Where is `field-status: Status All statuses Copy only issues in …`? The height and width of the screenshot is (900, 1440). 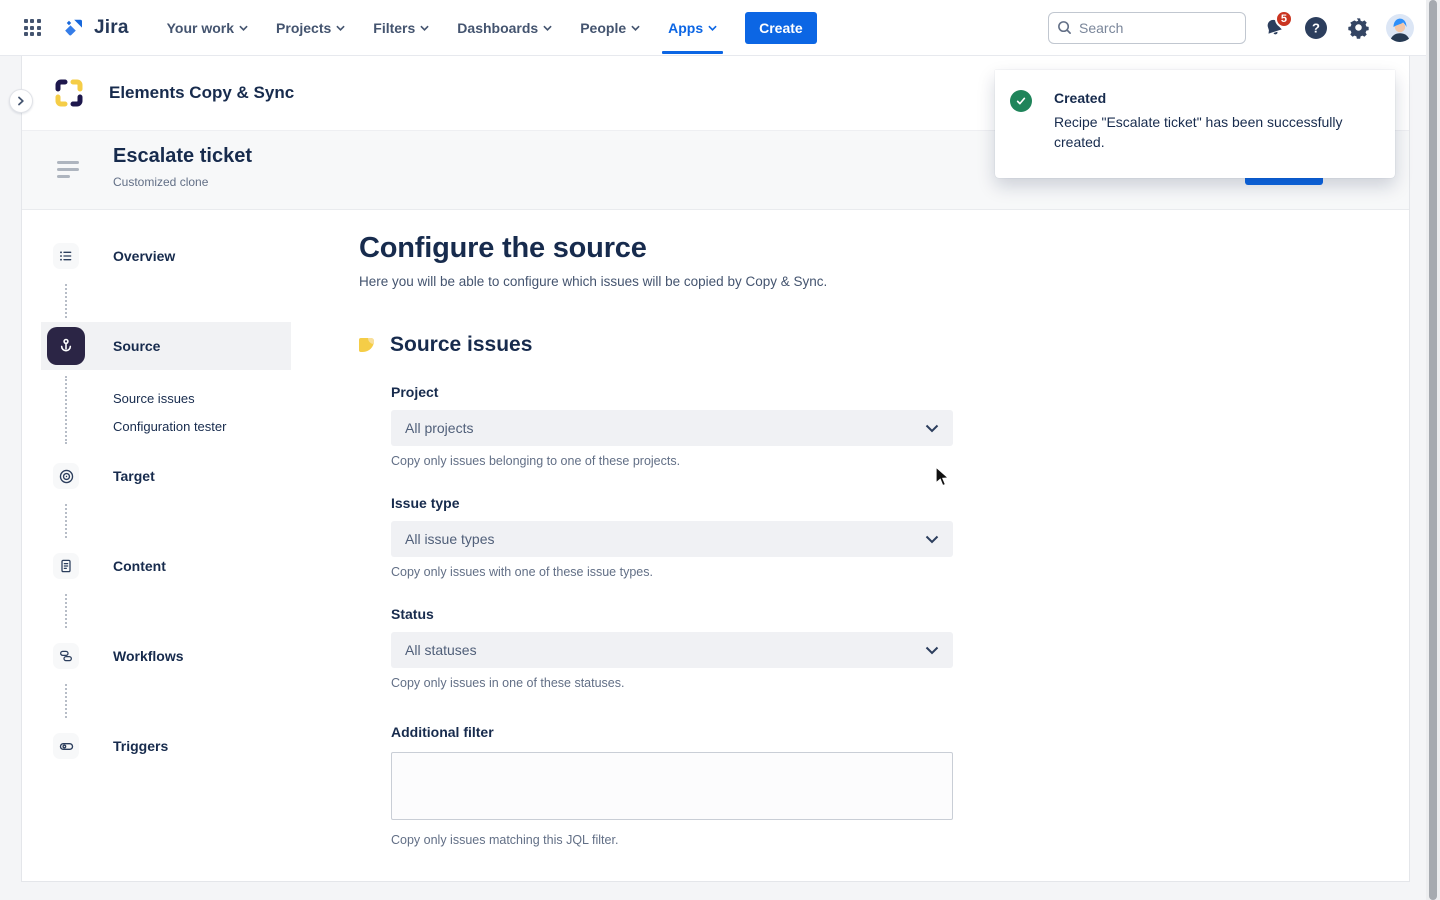
field-status: Status All statuses Copy only issues in … is located at coordinates (672, 648).